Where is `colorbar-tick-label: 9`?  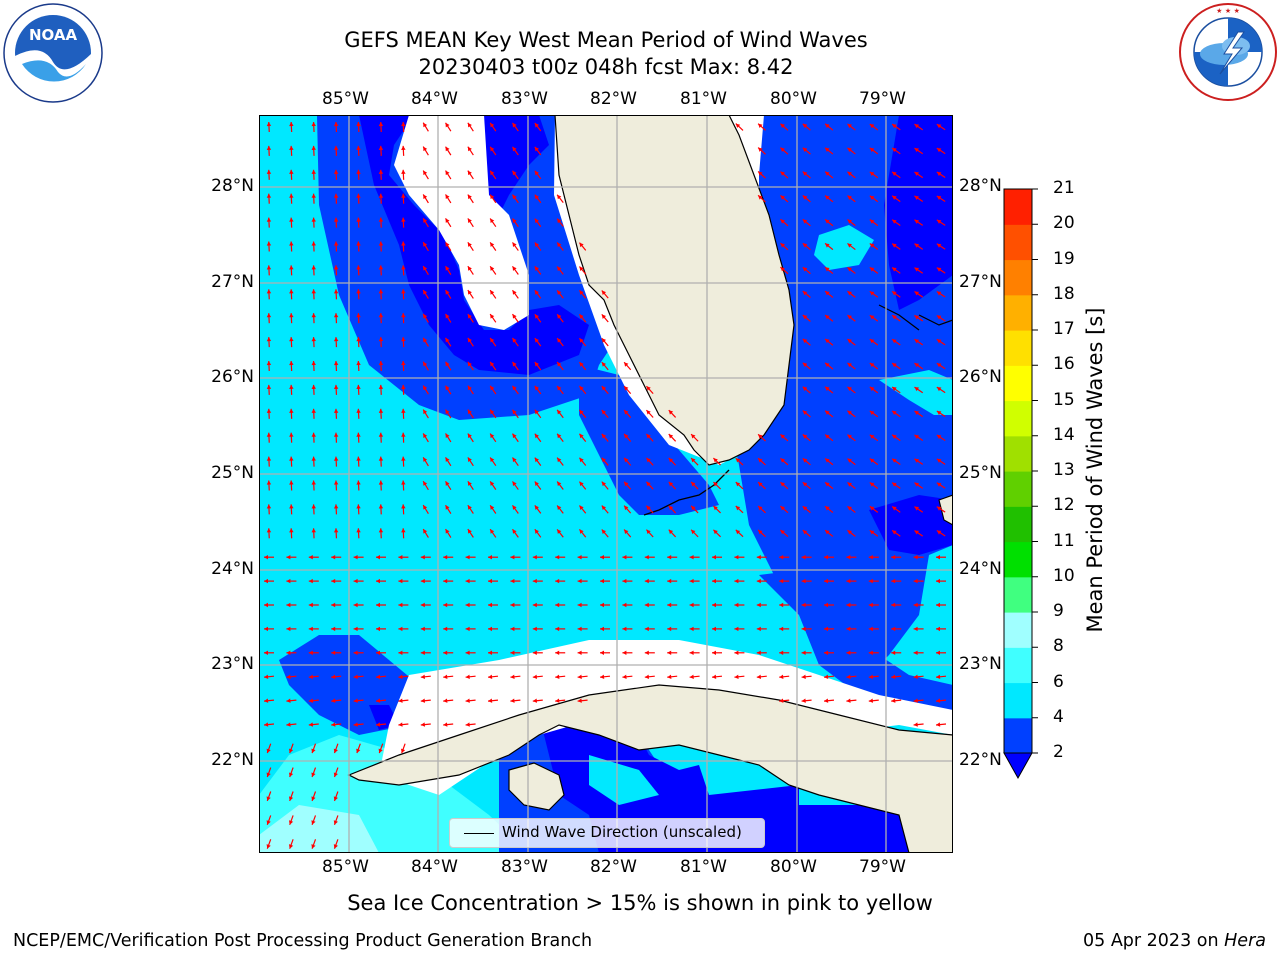 colorbar-tick-label: 9 is located at coordinates (1058, 611).